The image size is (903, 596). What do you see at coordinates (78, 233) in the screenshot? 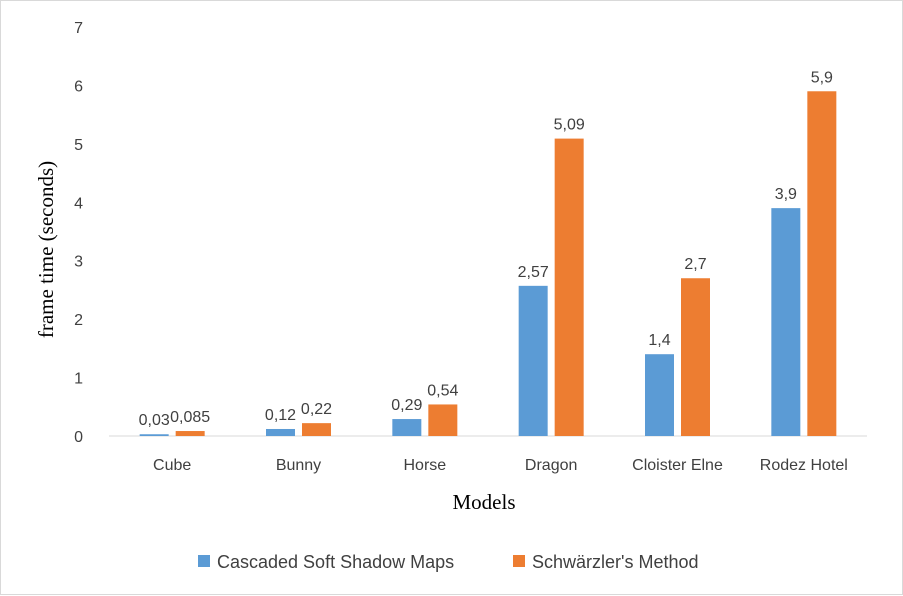
I see `y-axis-ticks: 0 1 2 3 4 5 6 7` at bounding box center [78, 233].